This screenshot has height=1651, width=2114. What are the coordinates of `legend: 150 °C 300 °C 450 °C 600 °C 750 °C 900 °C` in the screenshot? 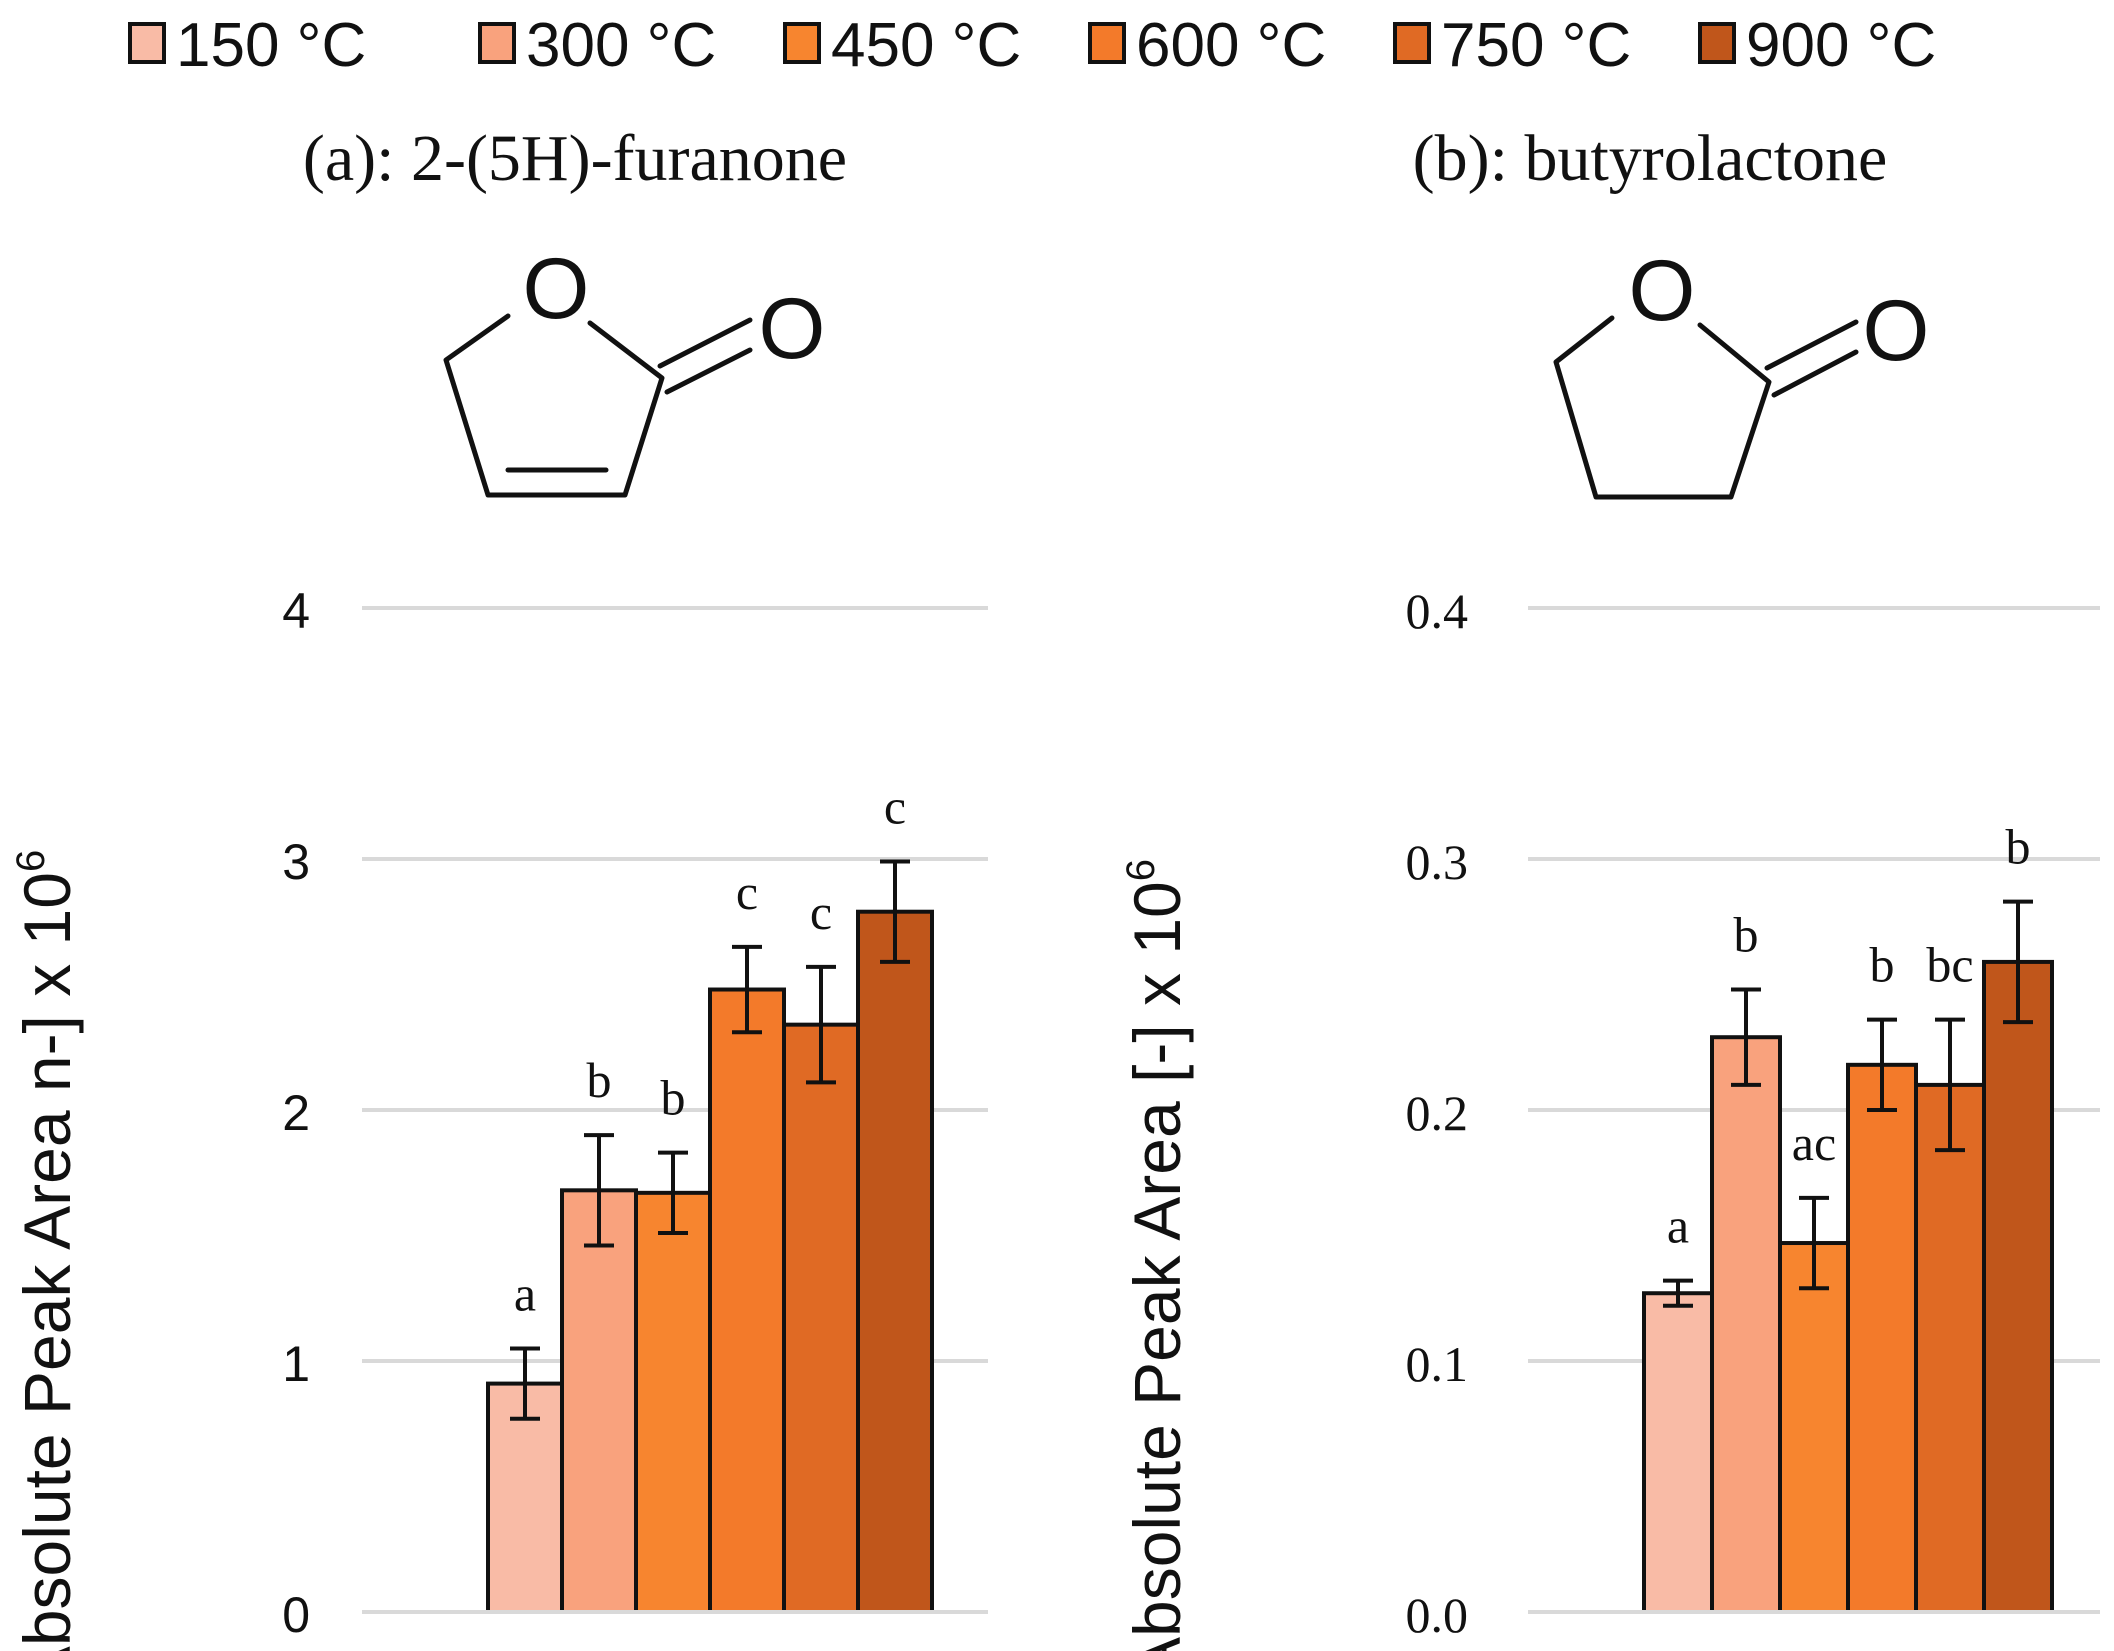 It's located at (1032, 45).